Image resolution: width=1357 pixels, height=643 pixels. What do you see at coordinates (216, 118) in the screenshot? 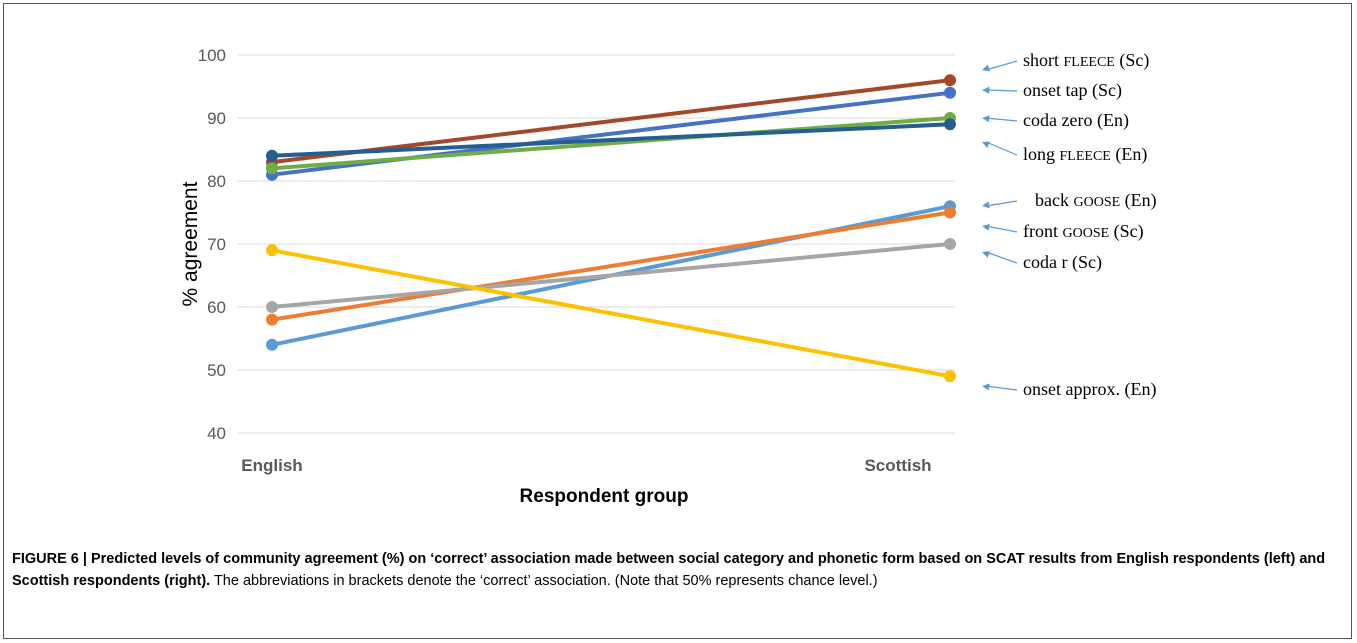
I see `y-tick-label: 90` at bounding box center [216, 118].